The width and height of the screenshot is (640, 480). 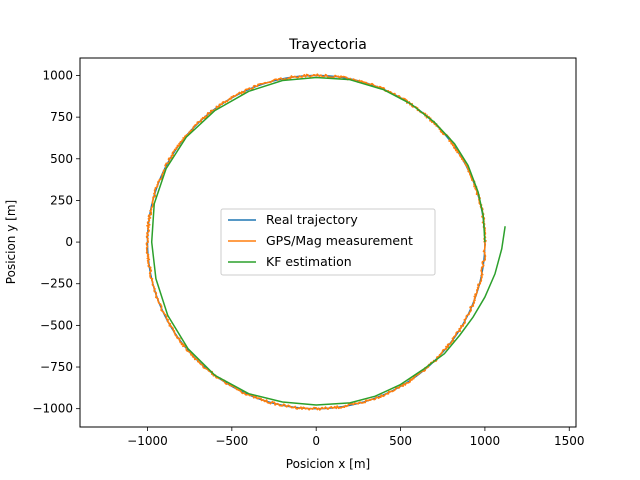 I want to click on x-tick-label: 1000, so click(x=485, y=441).